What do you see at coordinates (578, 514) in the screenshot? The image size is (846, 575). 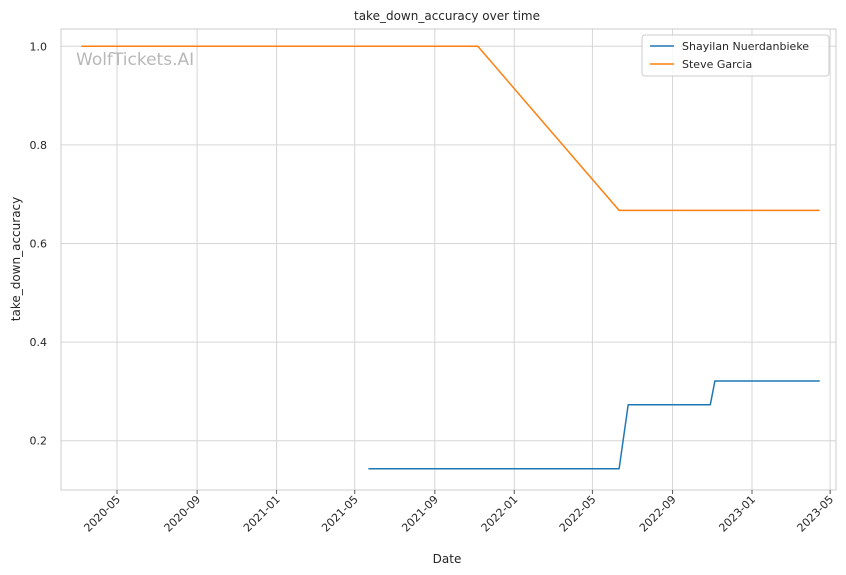 I see `x-tick-label: 2022-05` at bounding box center [578, 514].